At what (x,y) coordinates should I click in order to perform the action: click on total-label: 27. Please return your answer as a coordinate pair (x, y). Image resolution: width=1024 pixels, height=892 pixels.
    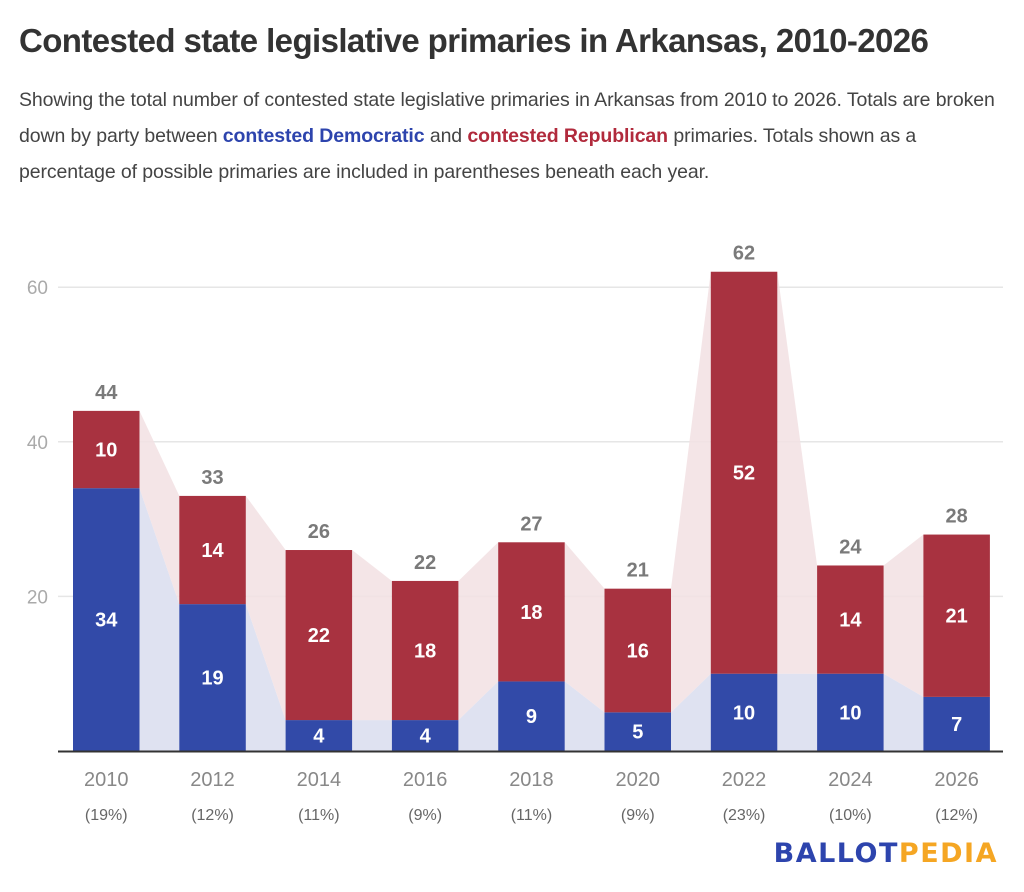
    Looking at the image, I should click on (531, 524).